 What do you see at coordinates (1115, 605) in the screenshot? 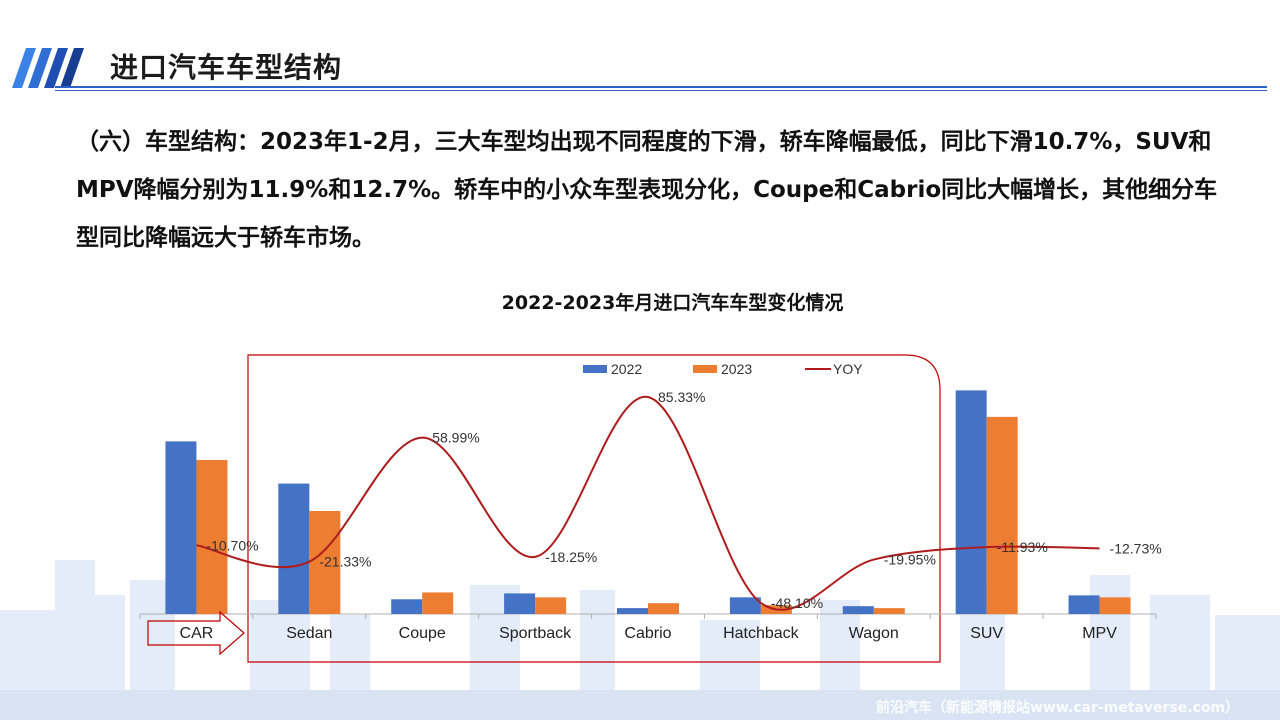
I see `bar-2023-mpv` at bounding box center [1115, 605].